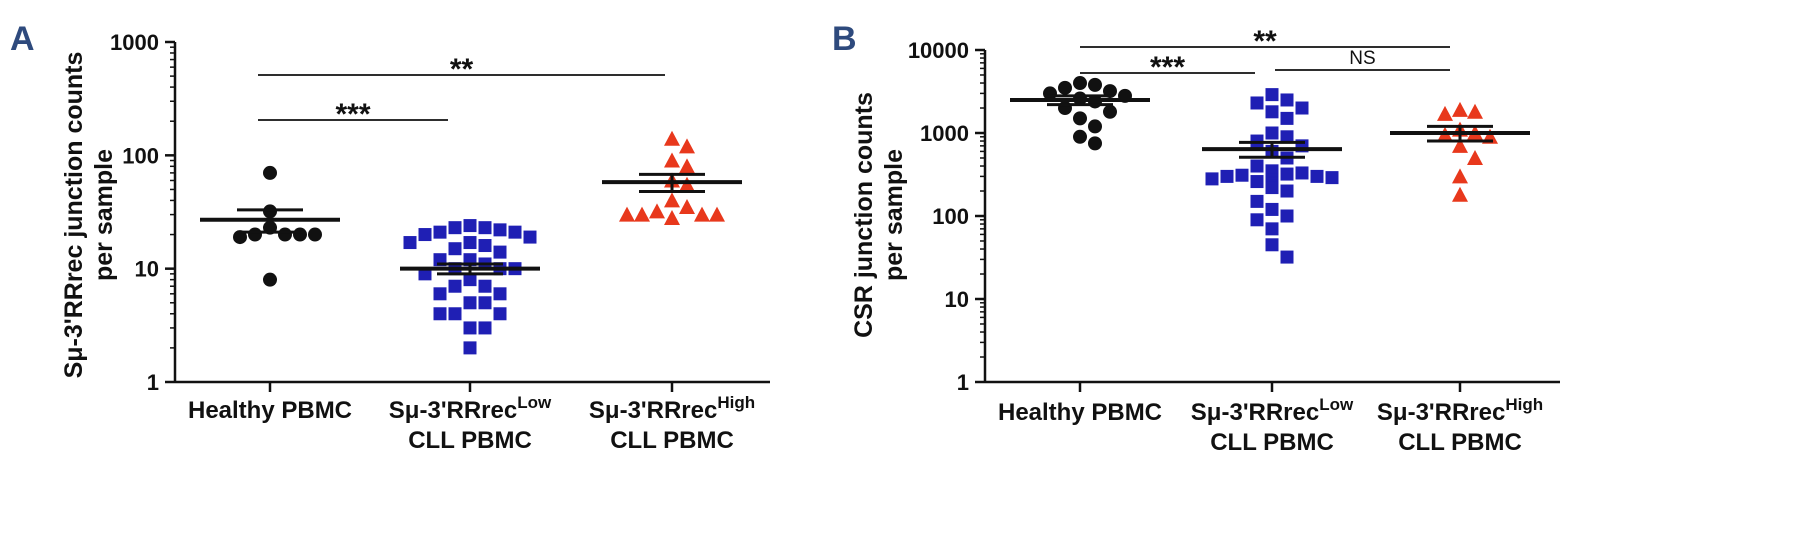 The width and height of the screenshot is (1801, 533). Describe the element at coordinates (864, 215) in the screenshot. I see `panel-b-ylabel: CSR junction counts` at that location.